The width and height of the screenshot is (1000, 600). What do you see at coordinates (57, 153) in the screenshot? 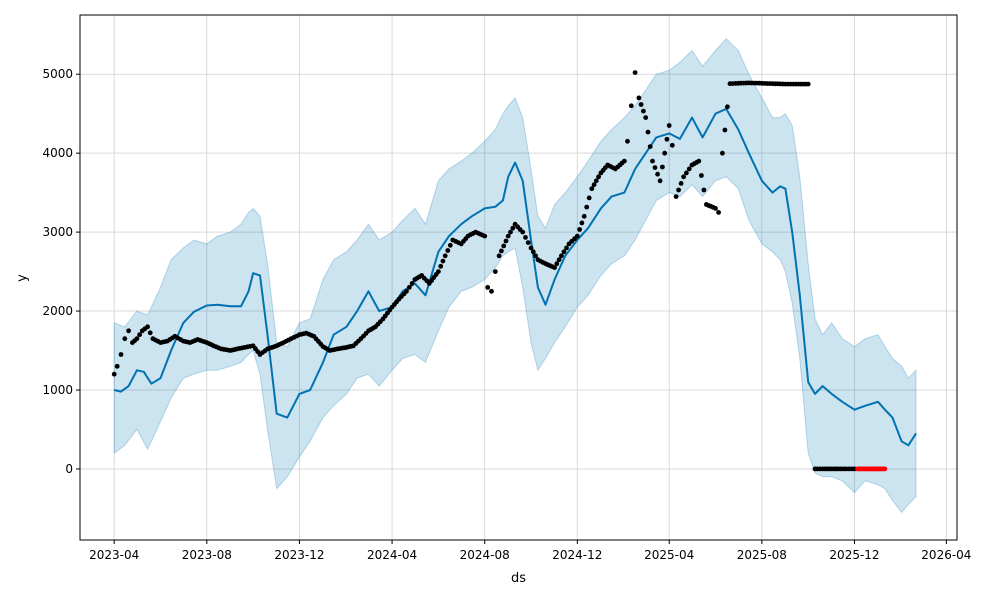
I see `y-tick-label: 4000` at bounding box center [57, 153].